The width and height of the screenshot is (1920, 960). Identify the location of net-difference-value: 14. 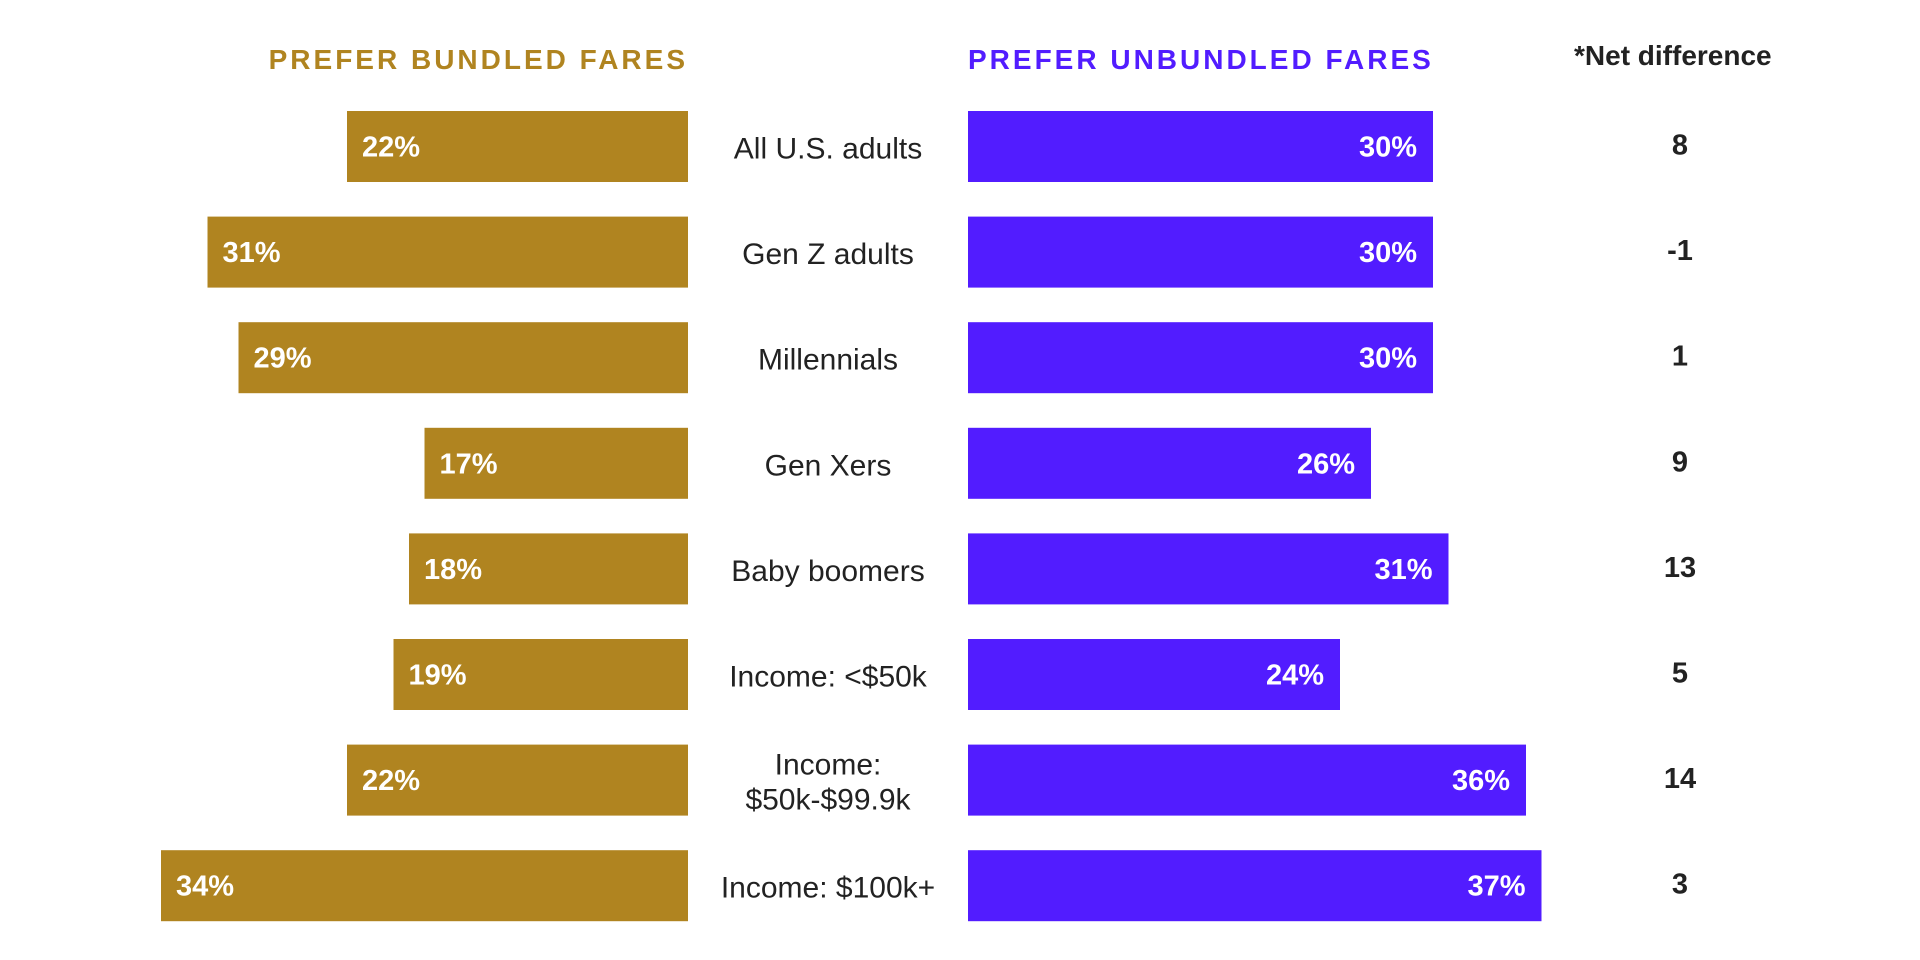
(1680, 779).